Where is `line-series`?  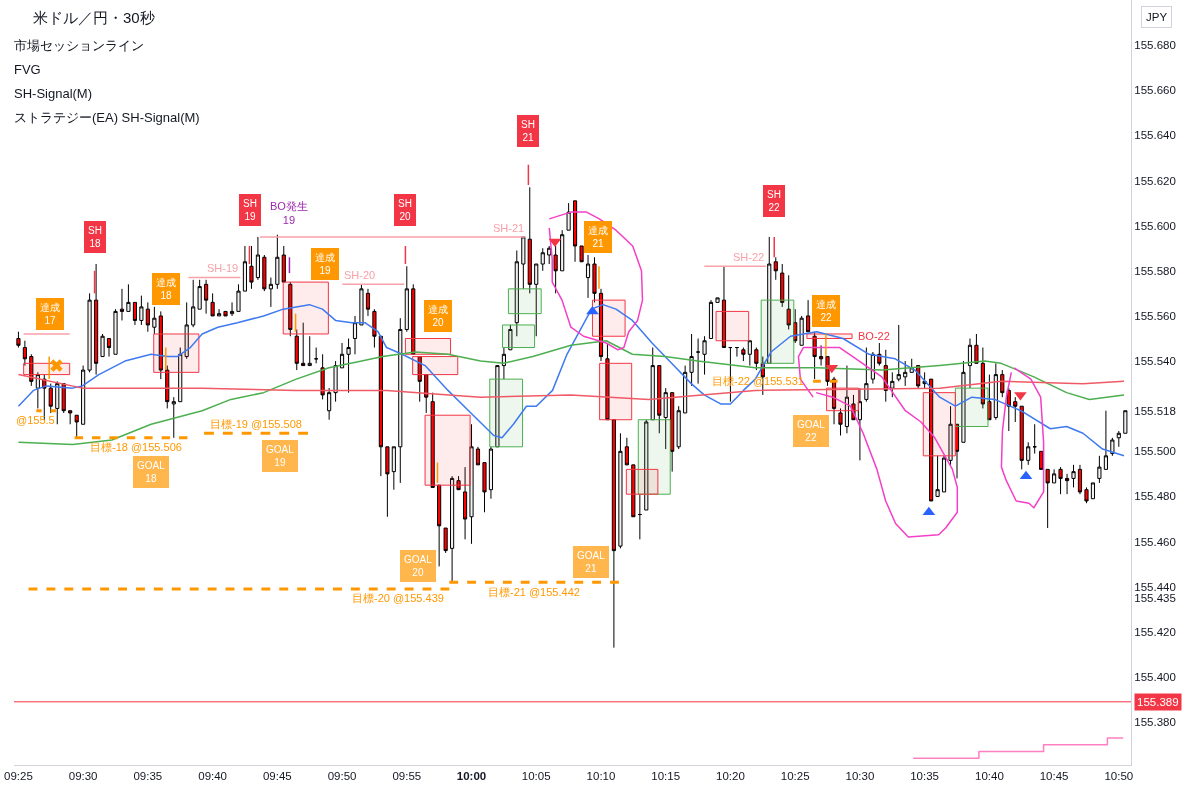
line-series is located at coordinates (571, 387).